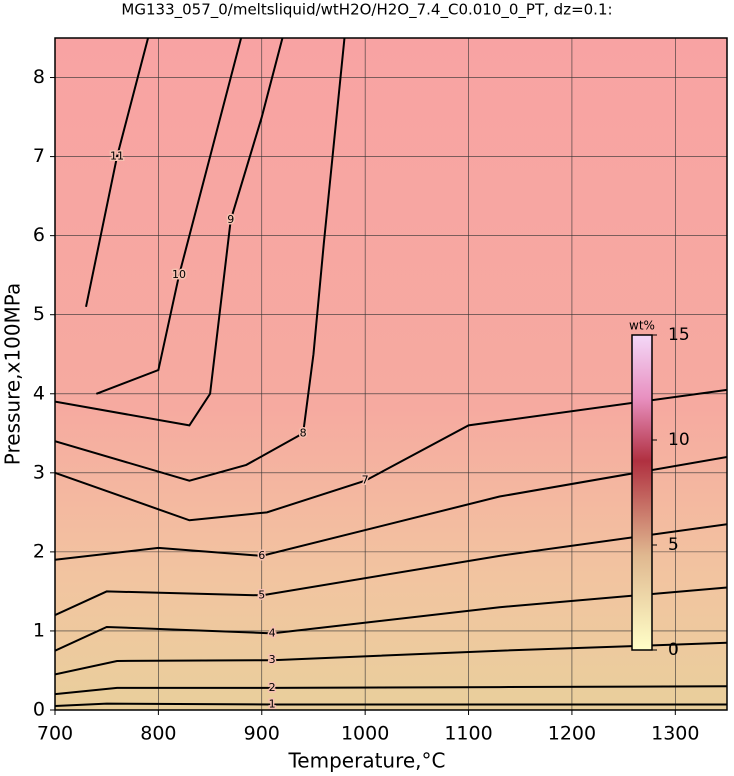 This screenshot has width=734, height=776. Describe the element at coordinates (39, 710) in the screenshot. I see `y-tick-label: 0` at that location.